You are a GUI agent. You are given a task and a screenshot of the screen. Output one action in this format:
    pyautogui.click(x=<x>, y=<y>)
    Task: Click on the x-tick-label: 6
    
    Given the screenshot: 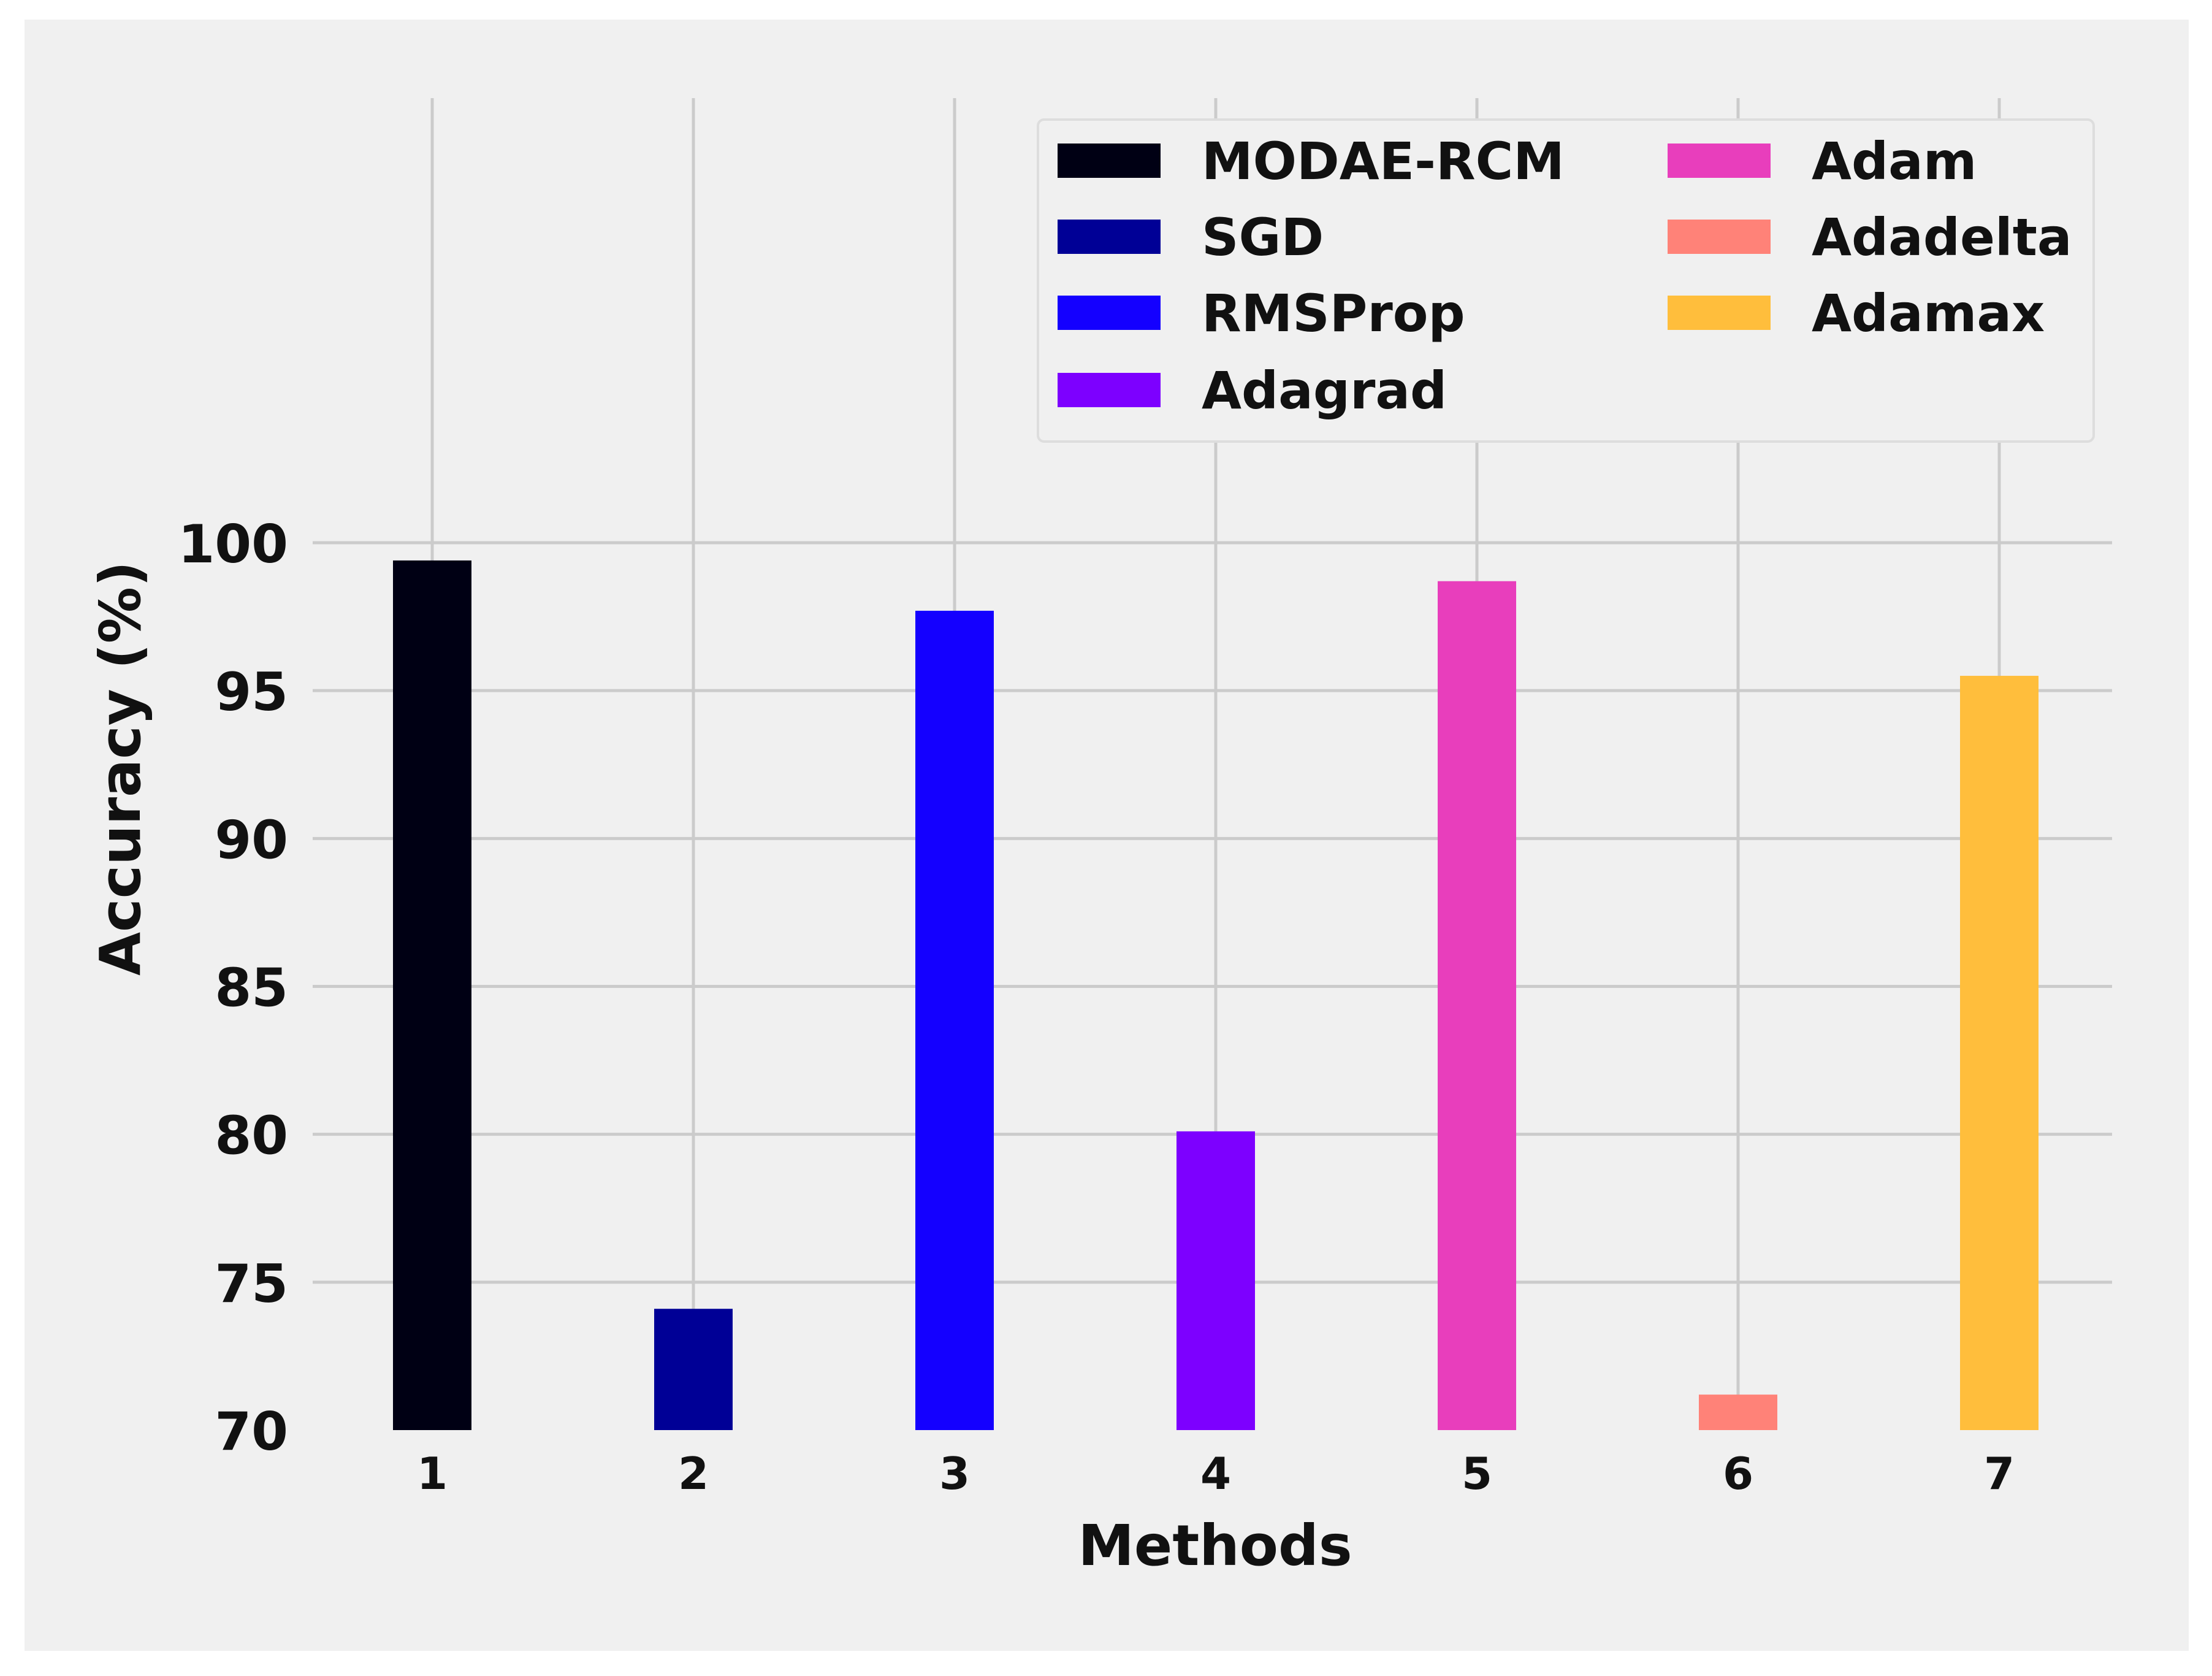 What is the action you would take?
    pyautogui.click(x=1738, y=1473)
    